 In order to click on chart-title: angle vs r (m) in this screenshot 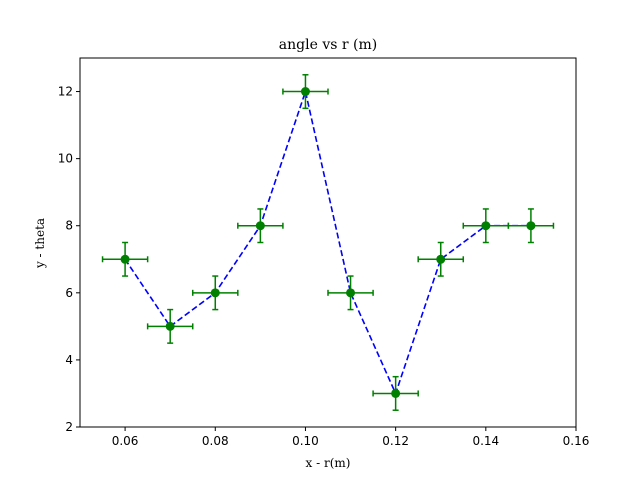, I will do `click(328, 45)`.